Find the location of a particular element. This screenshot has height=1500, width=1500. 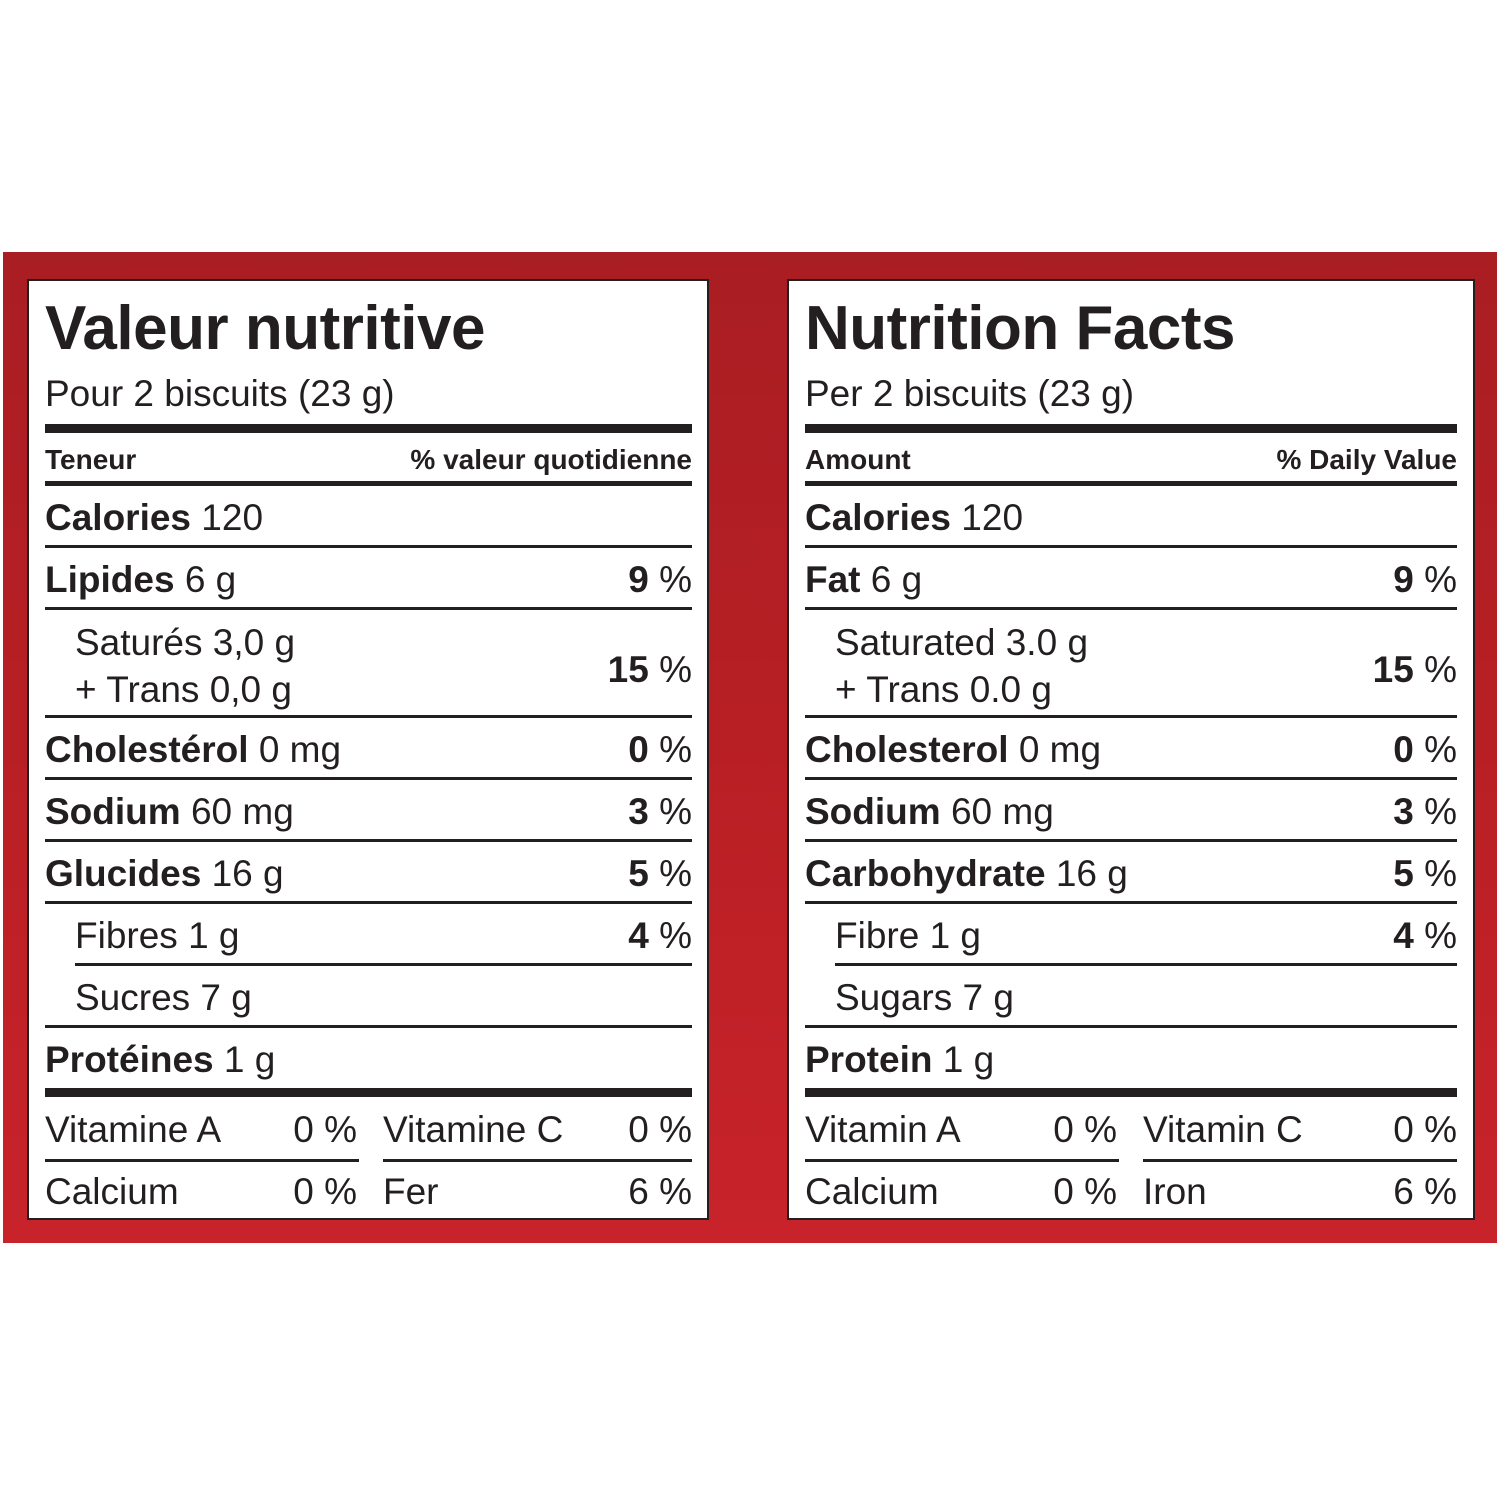

header-daily-value: % valeur quotidienne is located at coordinates (551, 459).